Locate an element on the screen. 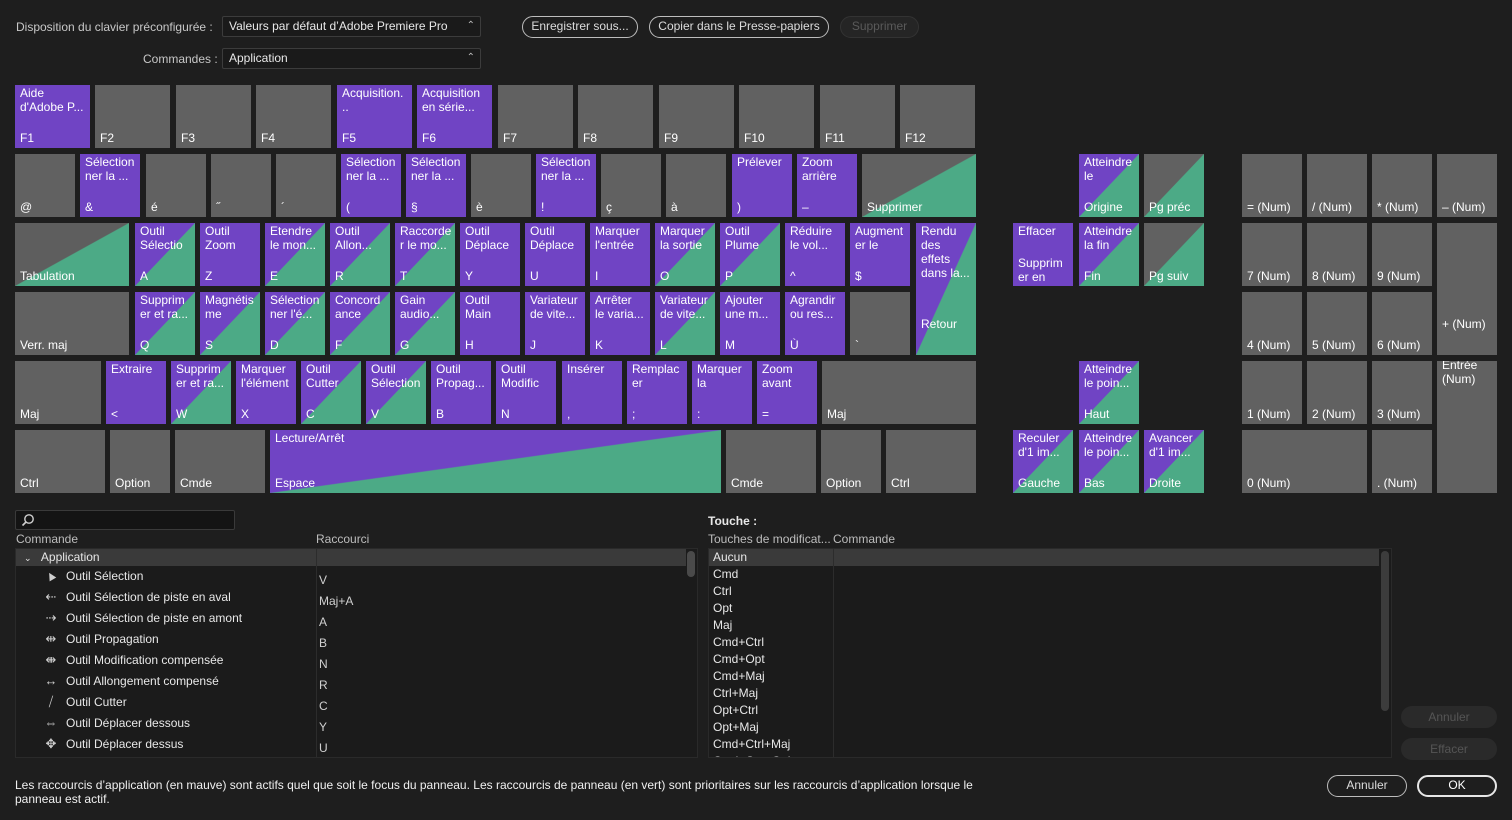 Image resolution: width=1512 pixels, height=820 pixels. key-y: Outil Déplace Y is located at coordinates (490, 254).